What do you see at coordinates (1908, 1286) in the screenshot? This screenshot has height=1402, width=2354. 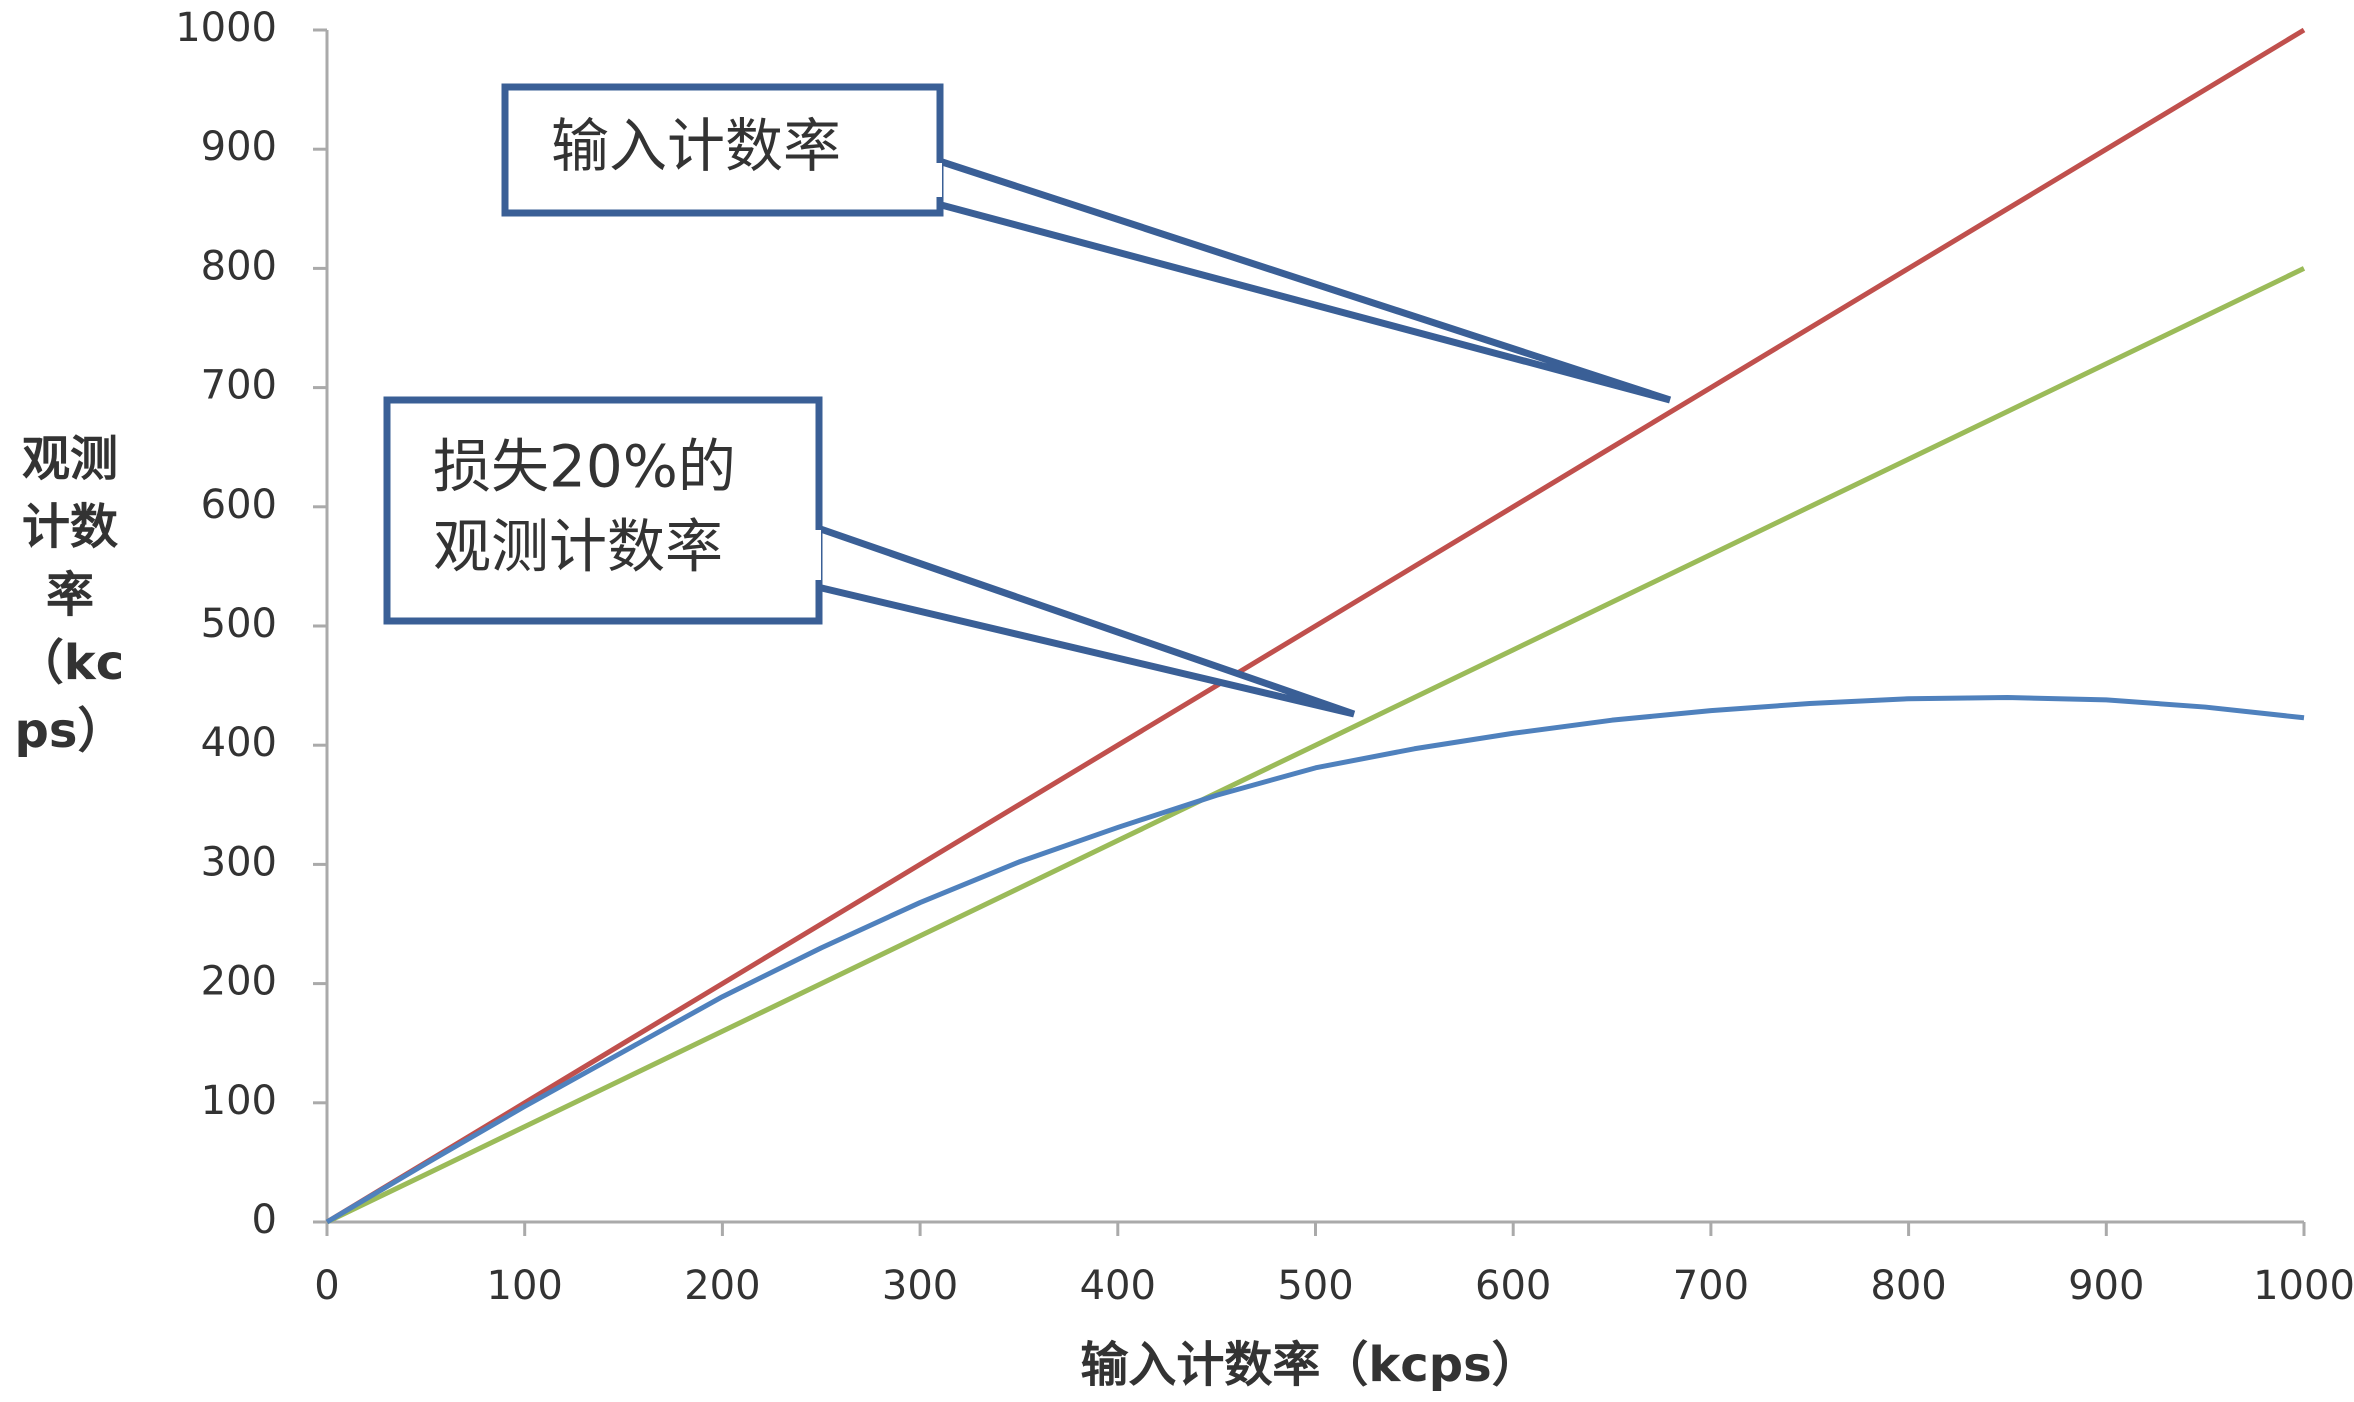 I see `x-tick-label: 800` at bounding box center [1908, 1286].